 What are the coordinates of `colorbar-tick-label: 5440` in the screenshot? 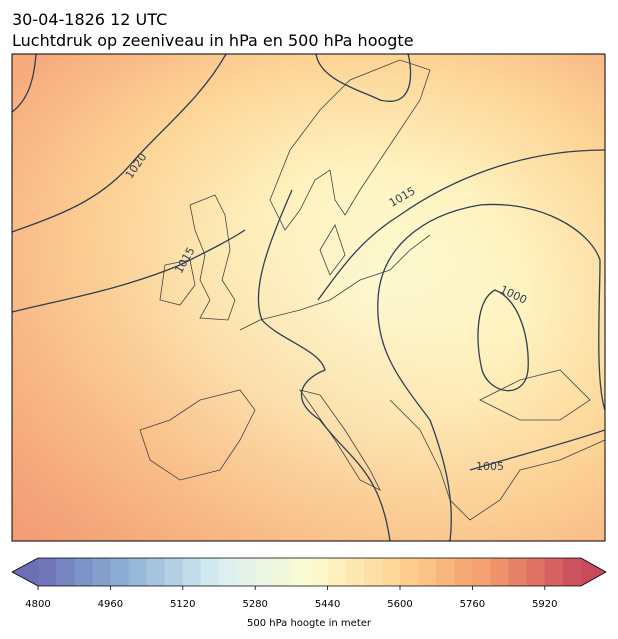 It's located at (327, 604).